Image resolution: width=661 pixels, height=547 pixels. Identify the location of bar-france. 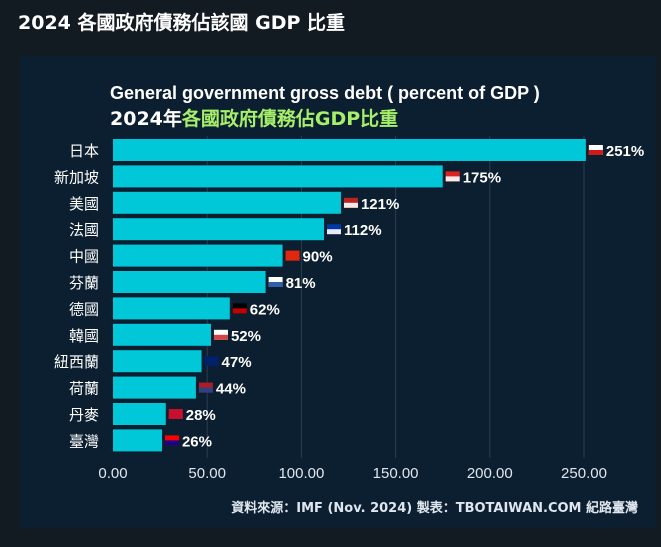
(219, 229).